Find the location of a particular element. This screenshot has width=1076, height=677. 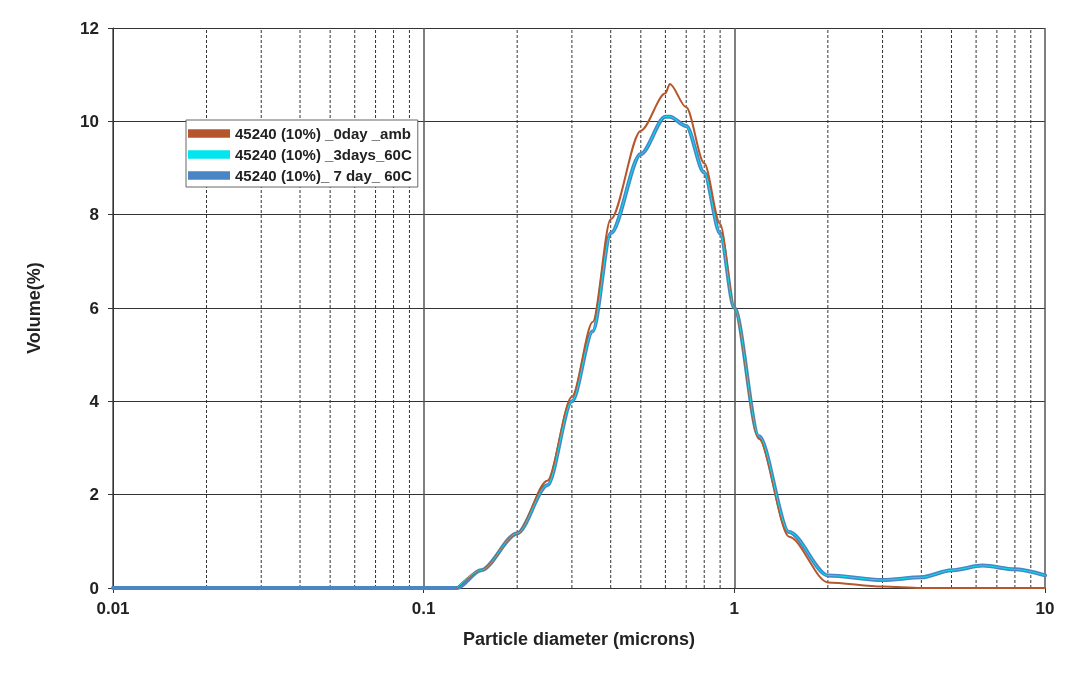

y-axis-title: Volume(%) is located at coordinates (34, 308).